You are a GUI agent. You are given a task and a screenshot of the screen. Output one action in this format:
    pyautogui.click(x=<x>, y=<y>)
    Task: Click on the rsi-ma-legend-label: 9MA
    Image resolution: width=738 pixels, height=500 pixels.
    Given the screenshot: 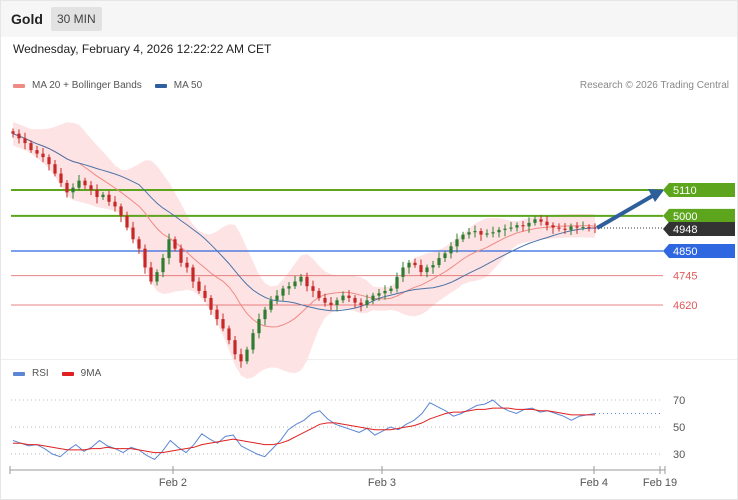 What is the action you would take?
    pyautogui.click(x=91, y=373)
    